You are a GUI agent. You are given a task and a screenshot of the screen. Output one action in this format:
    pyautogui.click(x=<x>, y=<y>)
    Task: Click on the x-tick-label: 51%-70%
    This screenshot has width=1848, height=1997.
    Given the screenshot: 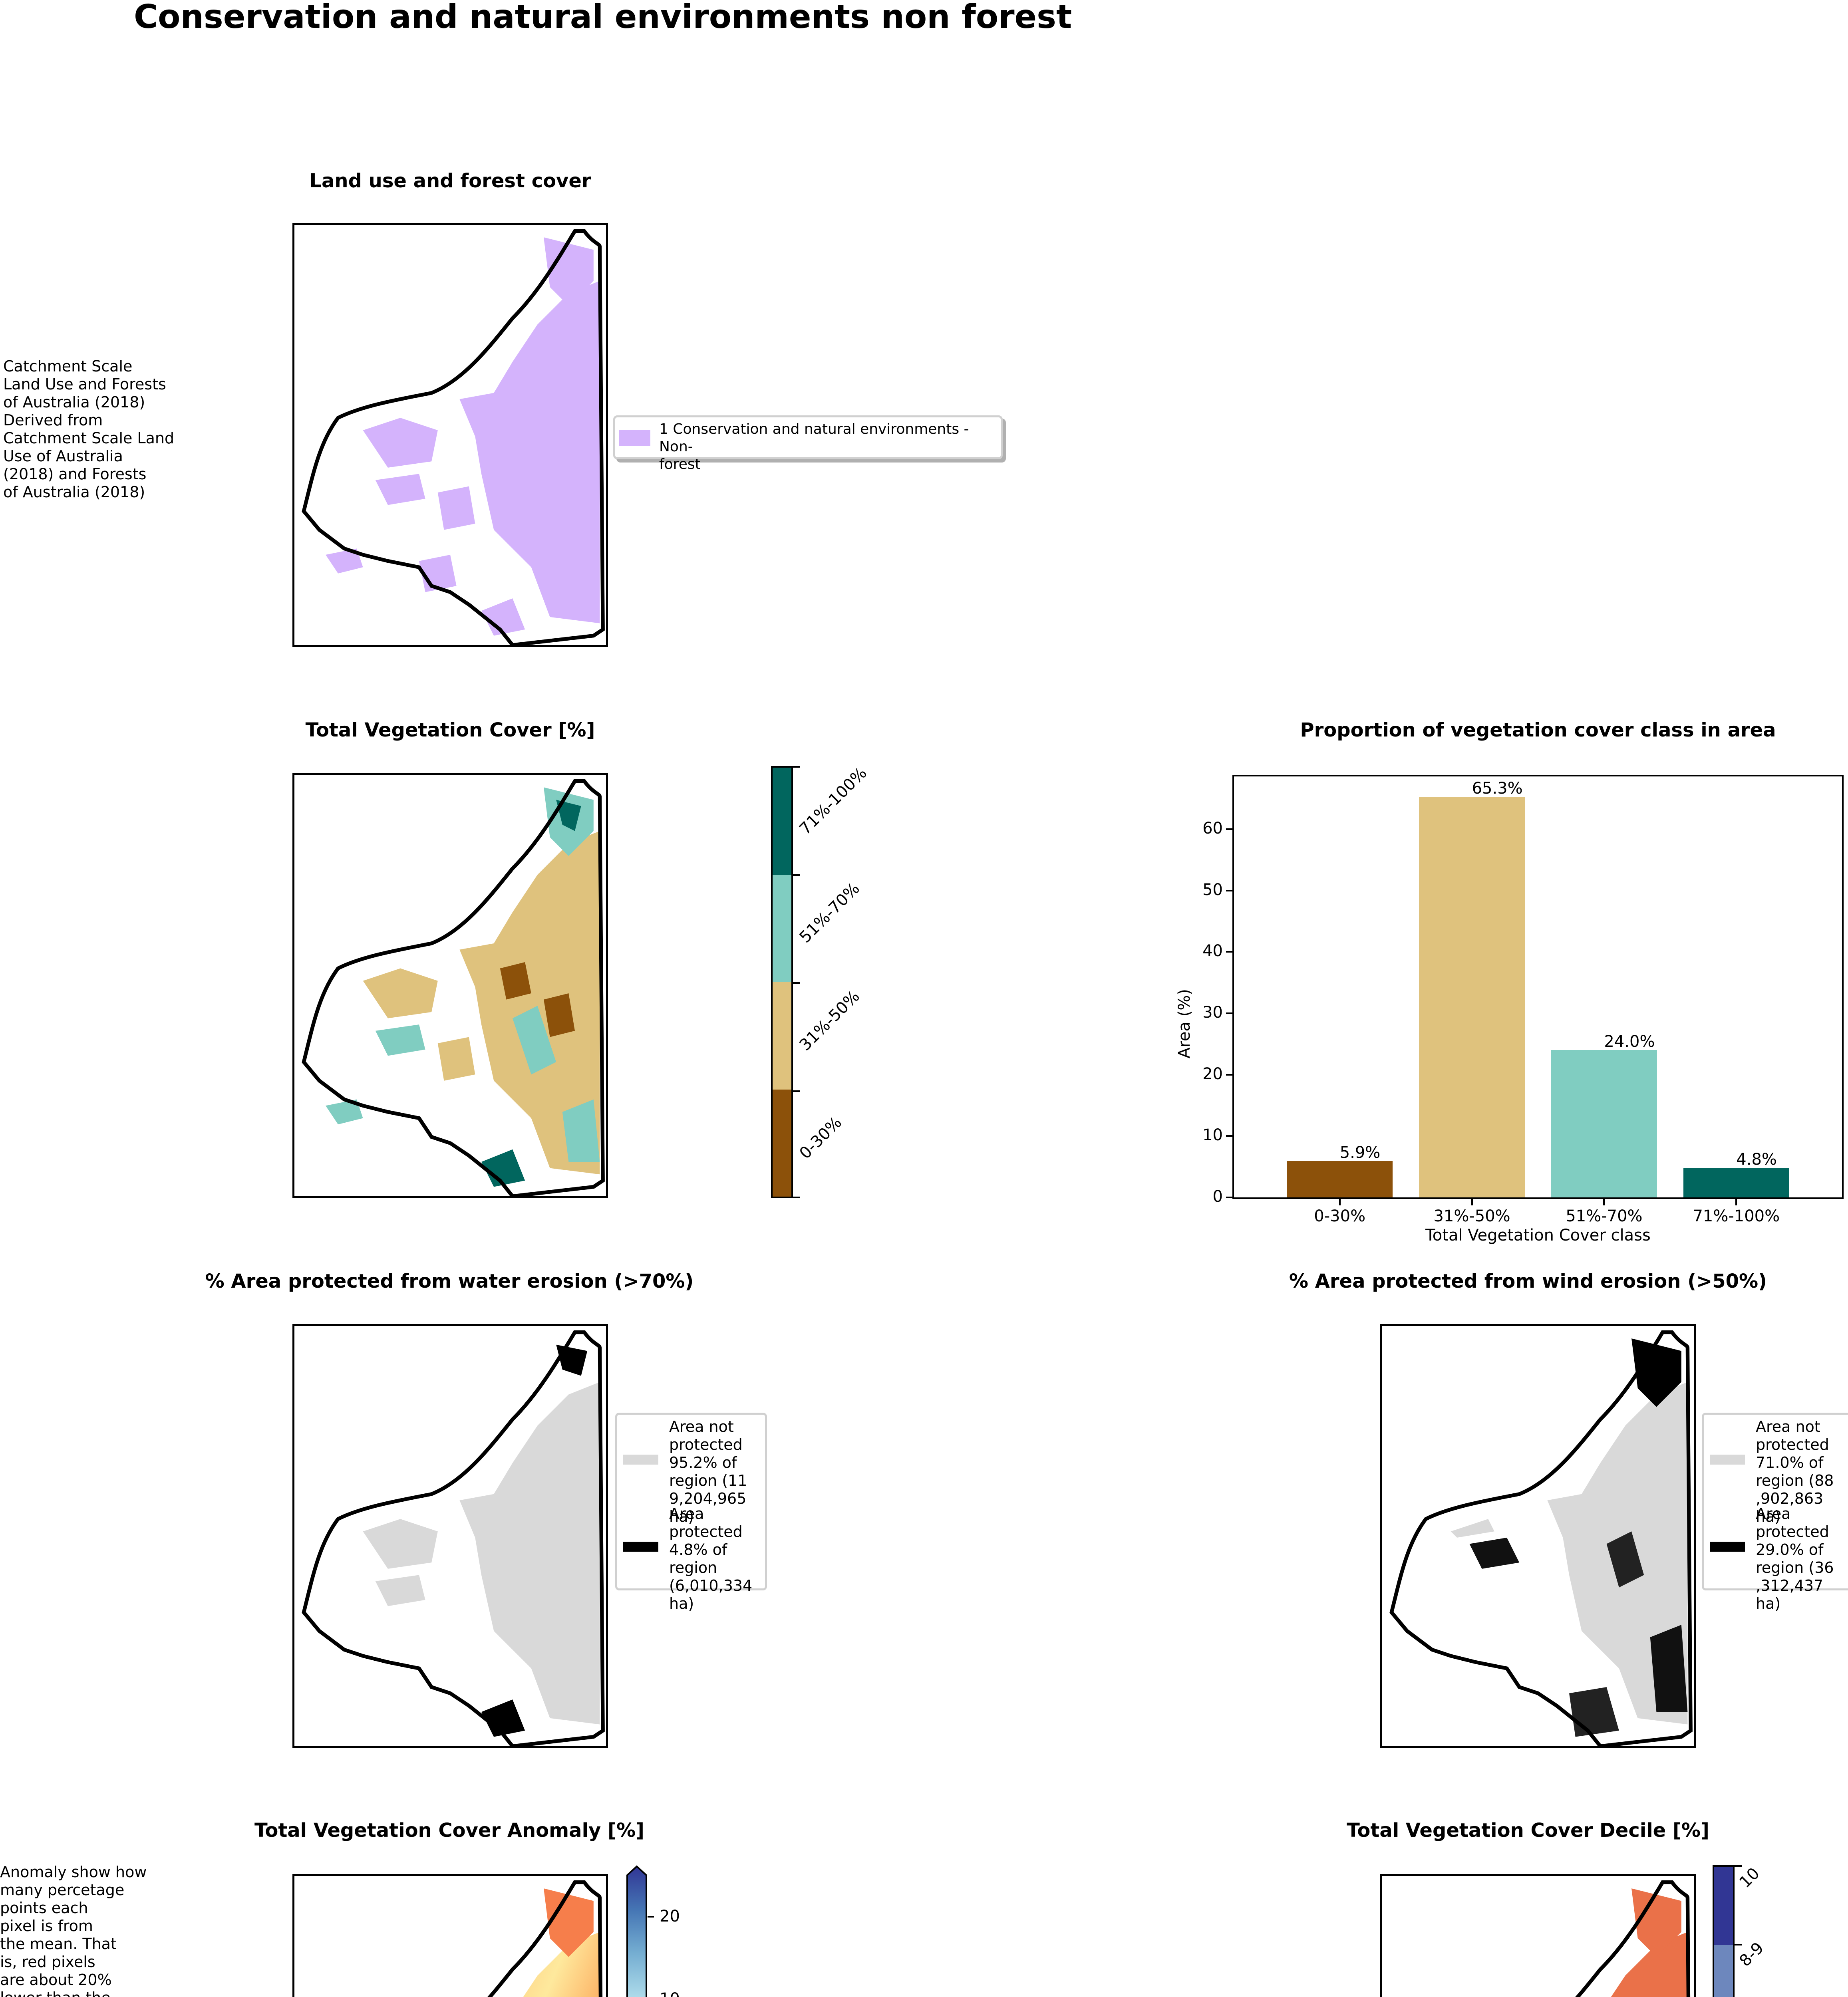 What is the action you would take?
    pyautogui.click(x=1605, y=1216)
    